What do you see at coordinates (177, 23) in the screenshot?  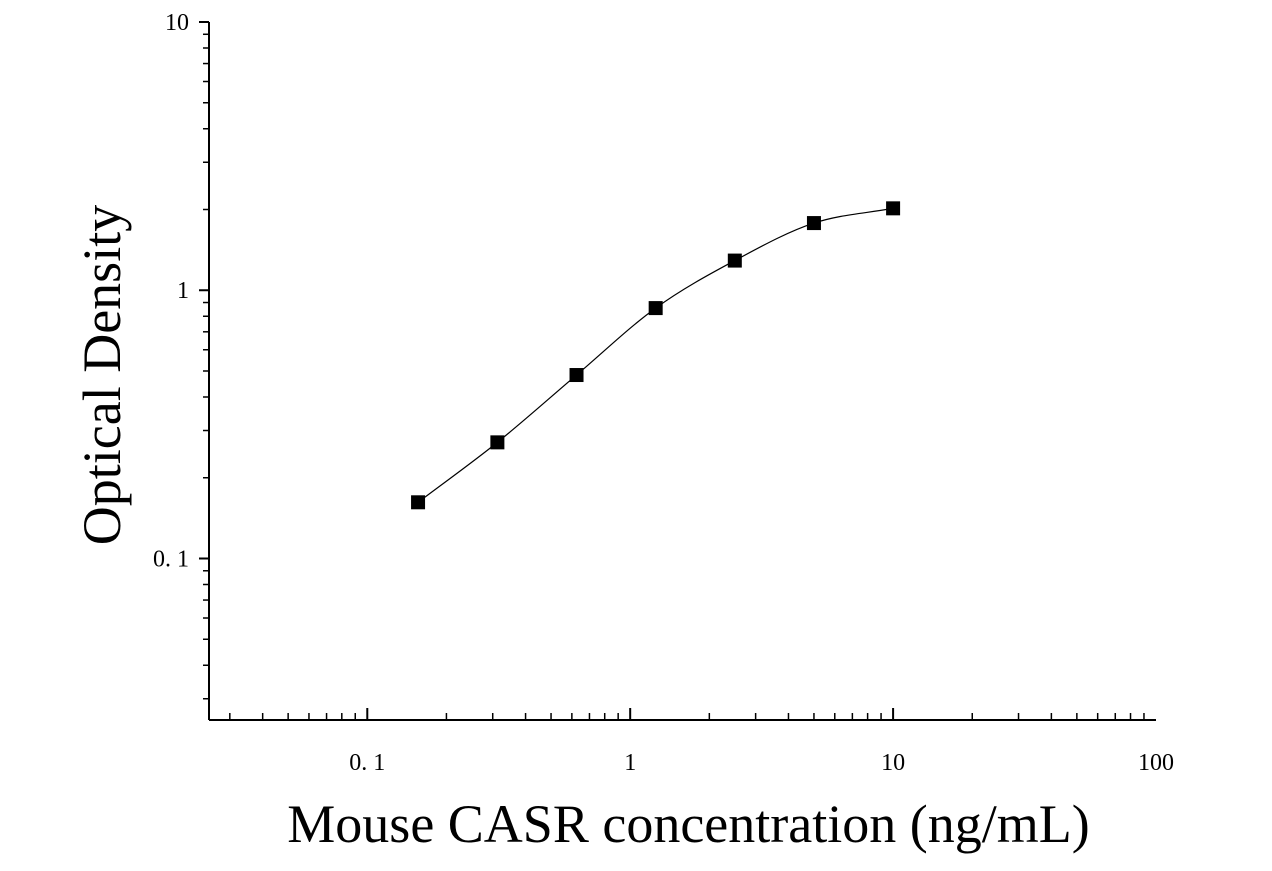 I see `y-tick-label: 10` at bounding box center [177, 23].